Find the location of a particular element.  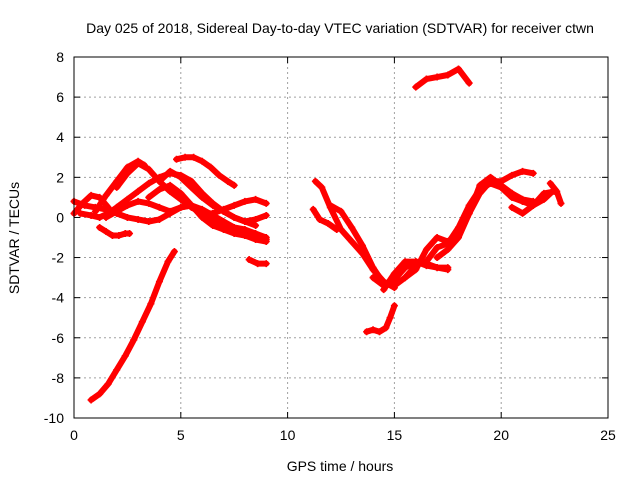

series-line is located at coordinates (325, 219).